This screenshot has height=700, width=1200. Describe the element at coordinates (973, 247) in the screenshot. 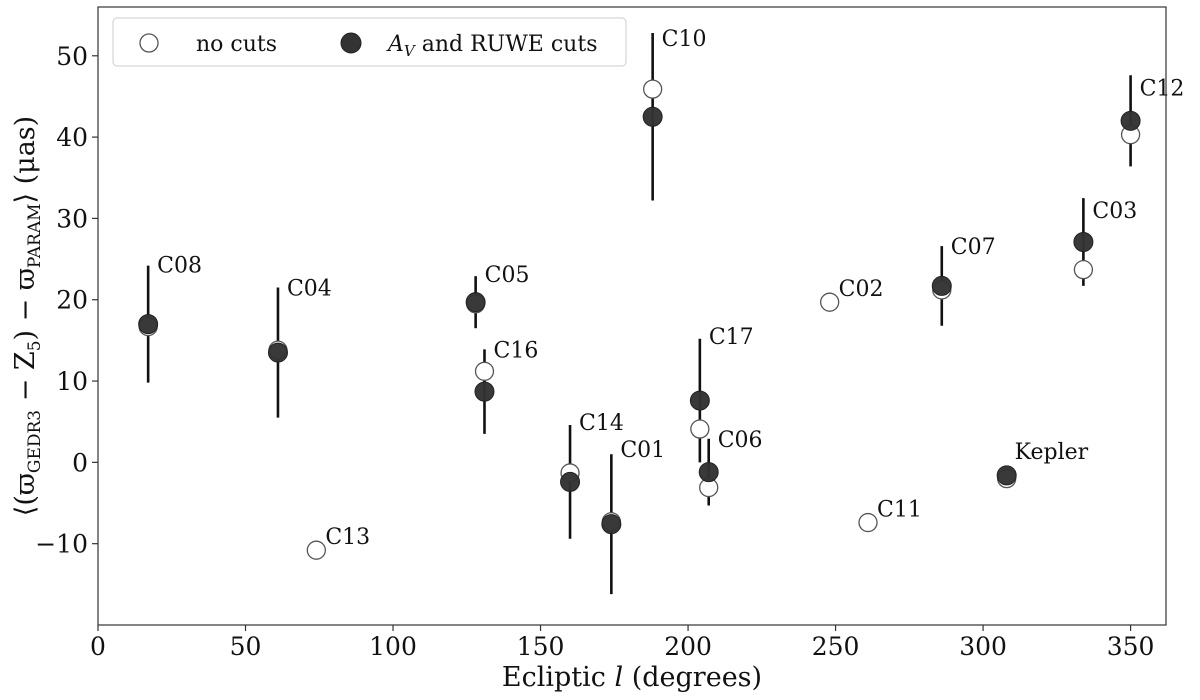

I see `point-label: C07` at that location.